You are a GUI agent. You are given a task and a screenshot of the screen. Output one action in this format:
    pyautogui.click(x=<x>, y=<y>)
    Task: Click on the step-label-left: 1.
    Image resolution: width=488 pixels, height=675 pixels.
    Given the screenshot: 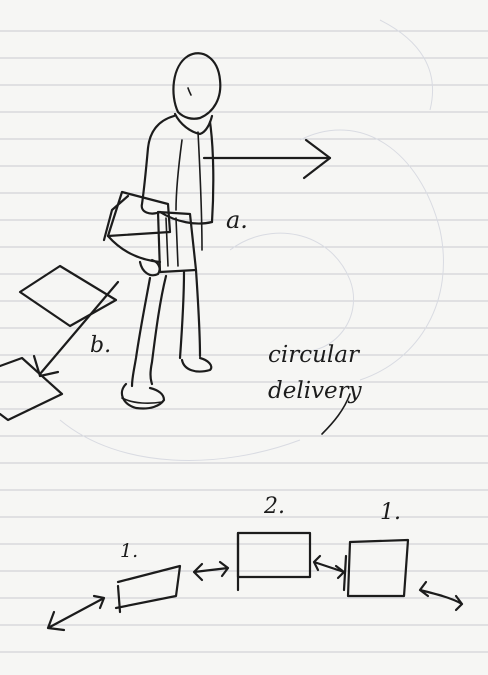 What is the action you would take?
    pyautogui.click(x=129, y=551)
    